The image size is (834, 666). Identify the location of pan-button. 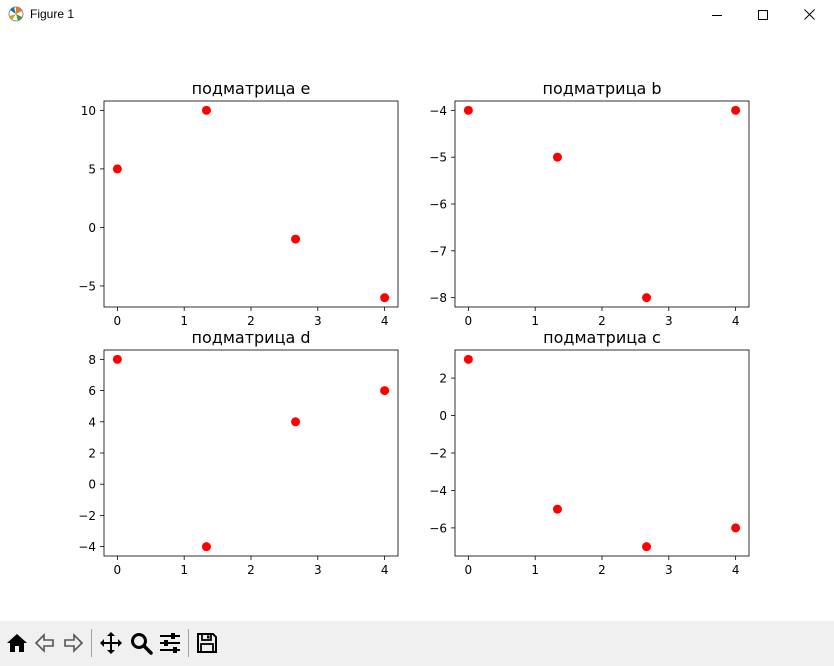
(111, 643).